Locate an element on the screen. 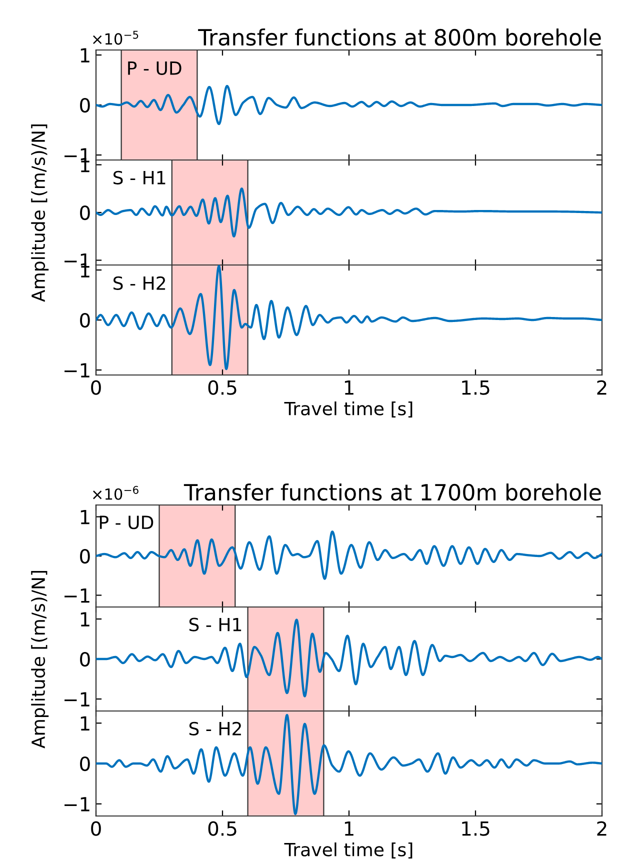 This screenshot has height=866, width=627. text: ×10$^{−6}$ is located at coordinates (115, 493).